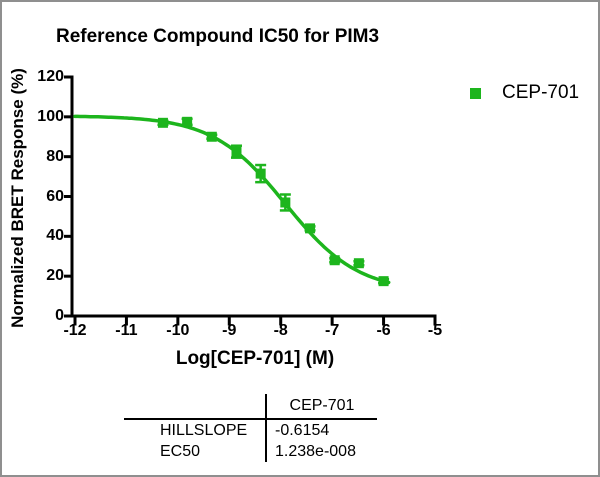  I want to click on y-tick-label: 20, so click(55, 276).